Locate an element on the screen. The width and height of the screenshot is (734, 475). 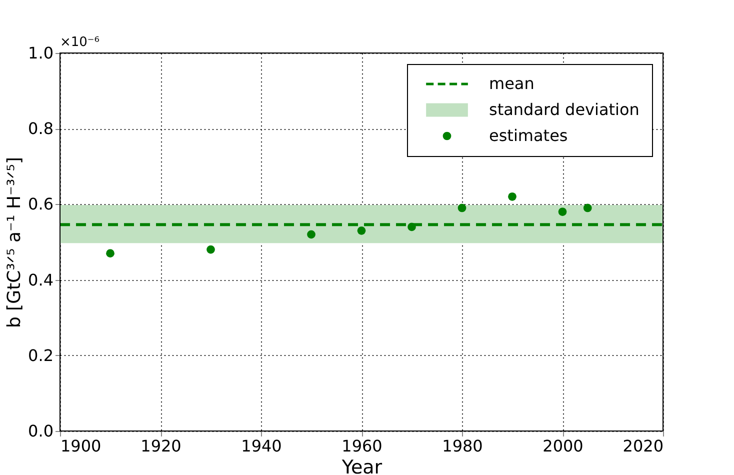
x-tick-label: 1900 is located at coordinates (81, 446).